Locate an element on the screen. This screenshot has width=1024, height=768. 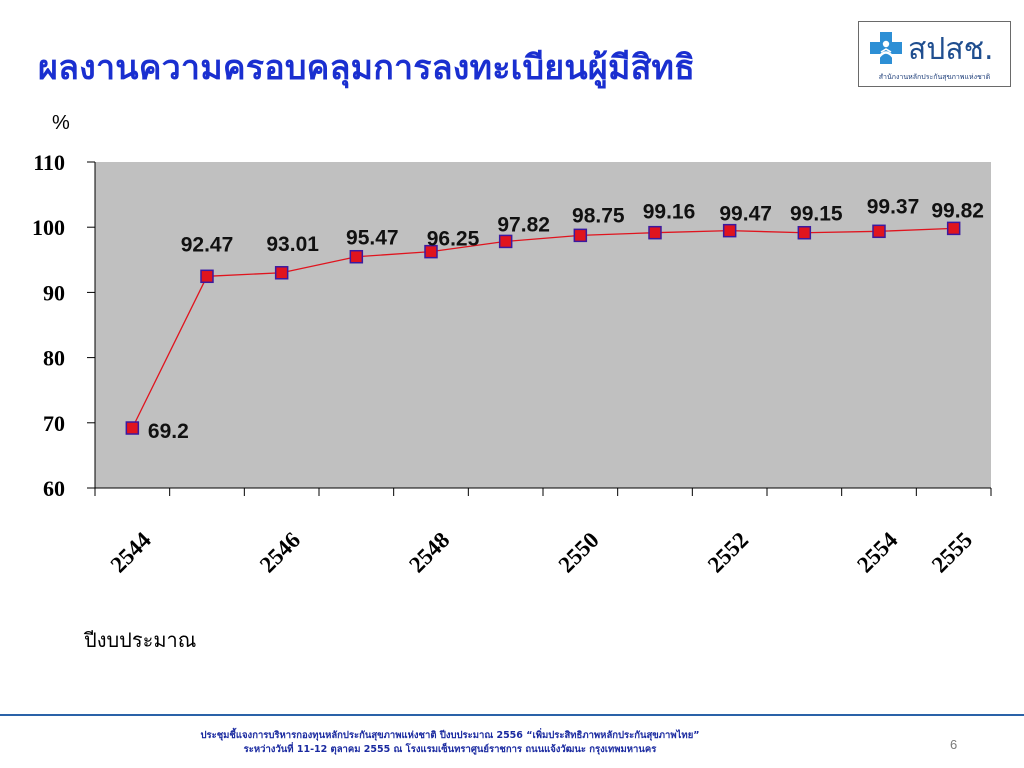
x-tick-label: 2548 is located at coordinates (429, 552).